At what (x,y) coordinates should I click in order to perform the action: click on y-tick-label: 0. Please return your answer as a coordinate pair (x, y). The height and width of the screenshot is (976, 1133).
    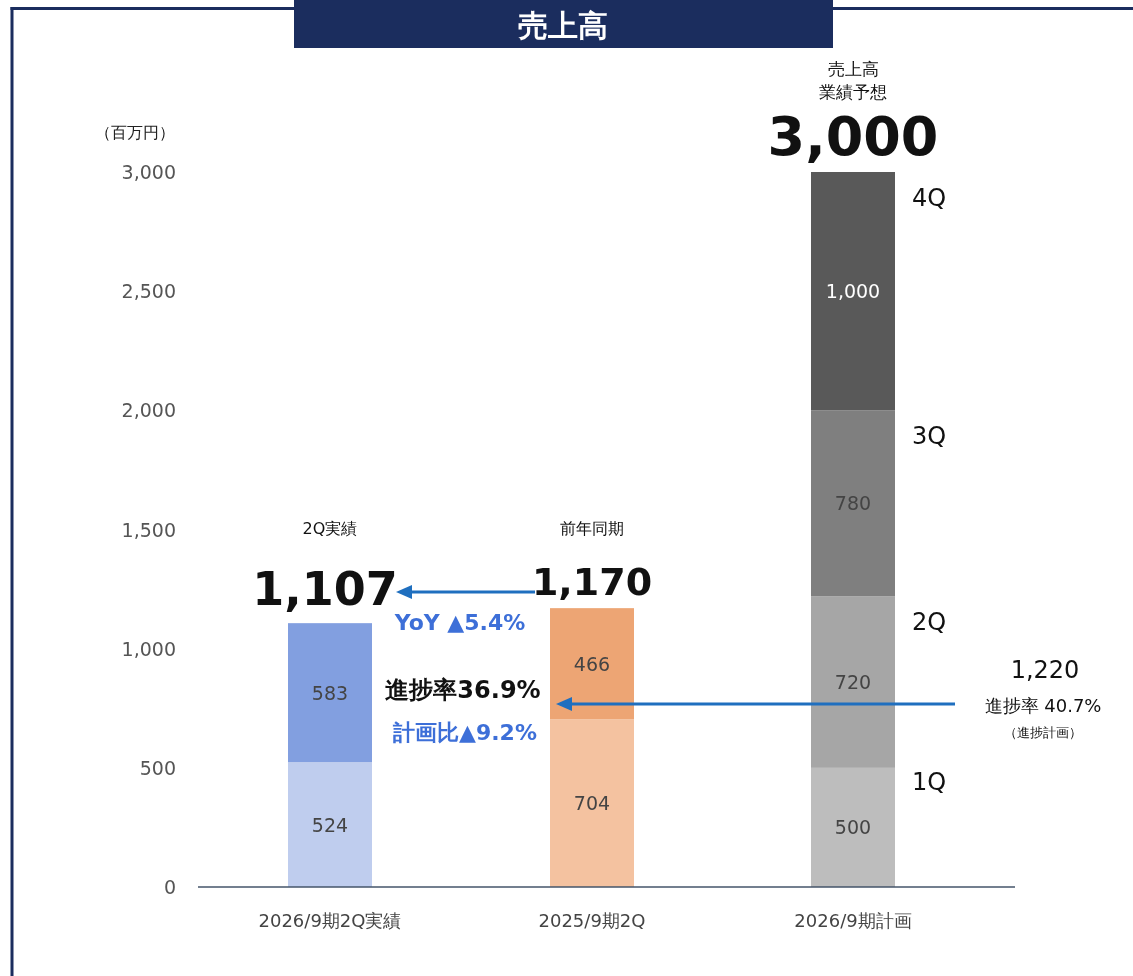
    Looking at the image, I should click on (169, 887).